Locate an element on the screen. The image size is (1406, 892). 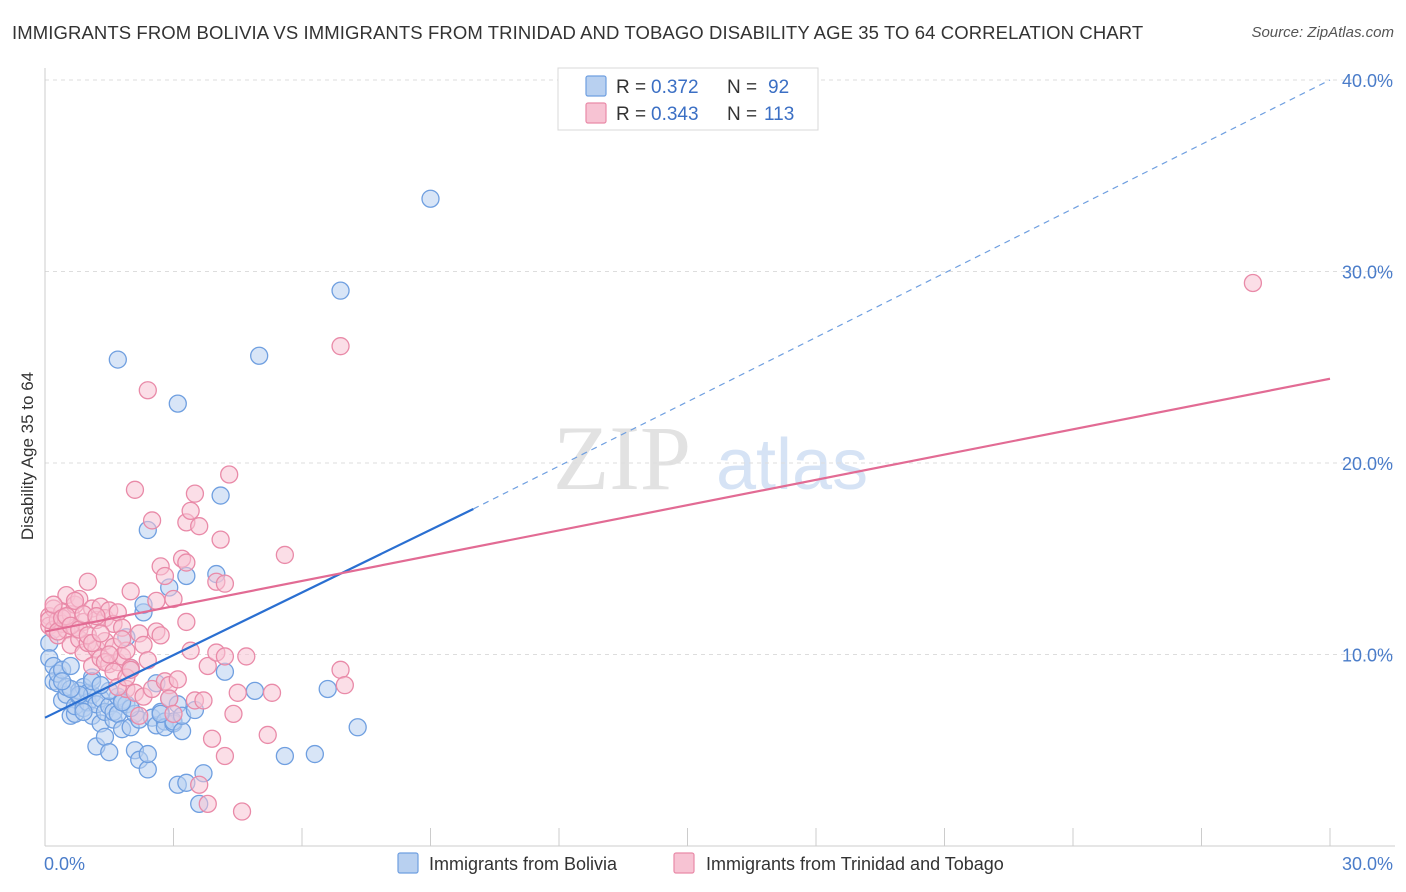
bottom-legend-label-bolivia: Immigrants from Bolivia is located at coordinates (523, 864).